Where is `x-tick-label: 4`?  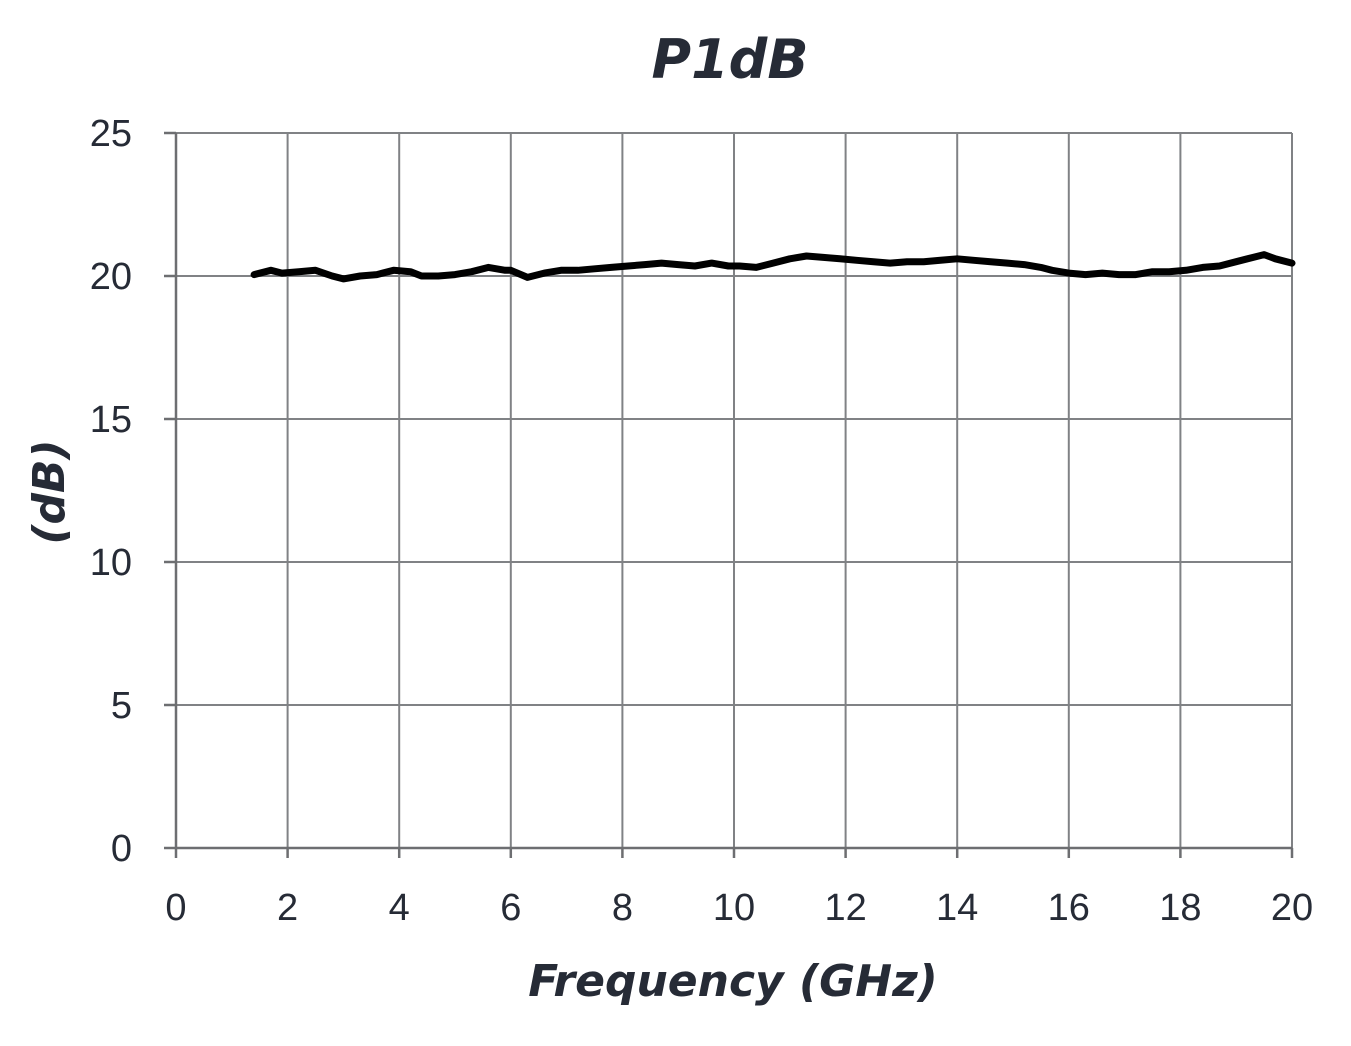
x-tick-label: 4 is located at coordinates (399, 908).